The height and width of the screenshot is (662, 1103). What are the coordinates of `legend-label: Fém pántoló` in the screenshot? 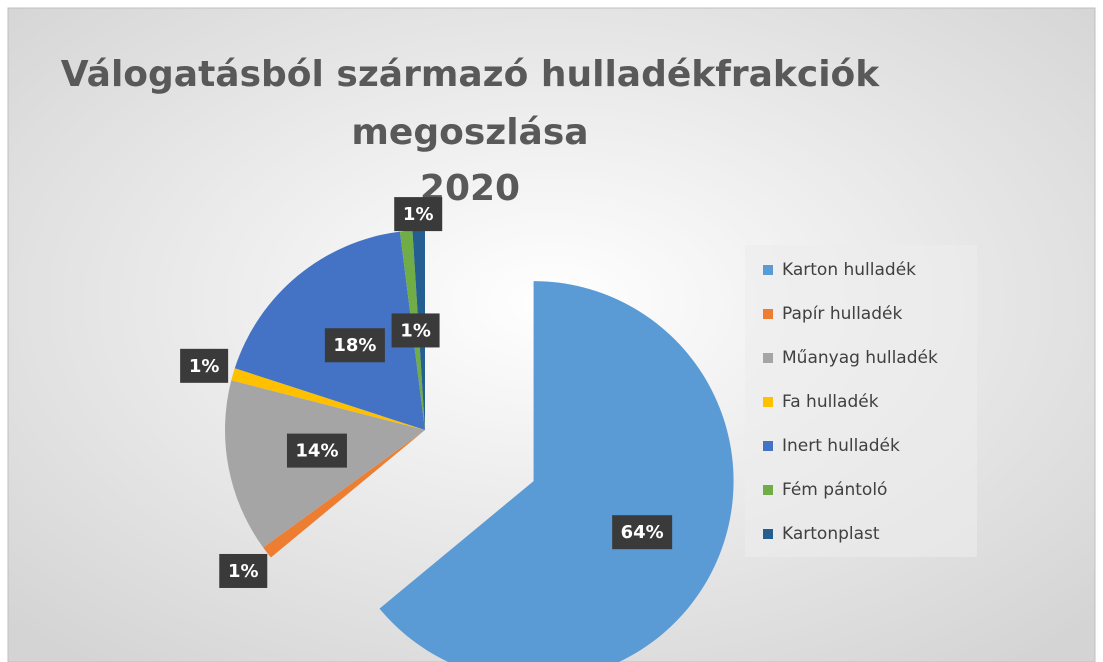 It's located at (834, 490).